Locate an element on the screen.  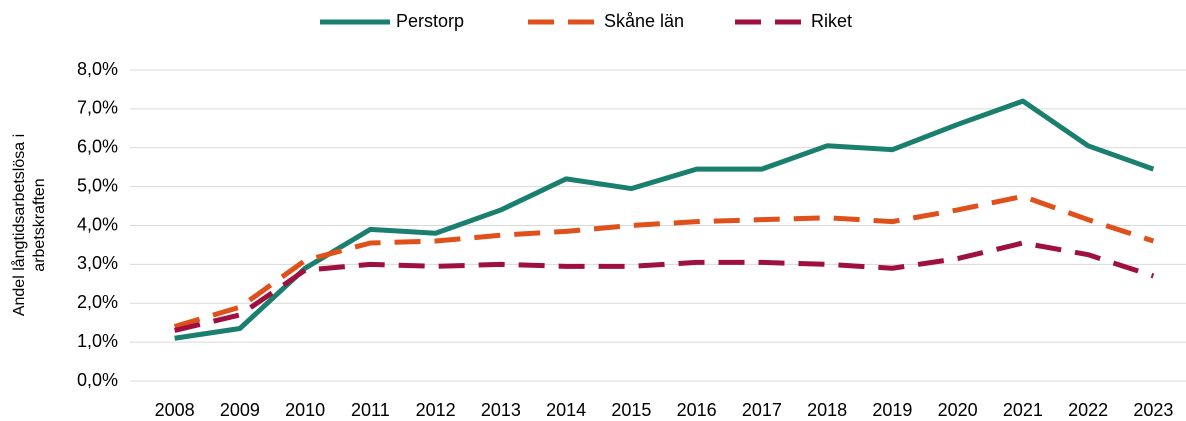
y-tick-label: 6,0% is located at coordinates (97, 147).